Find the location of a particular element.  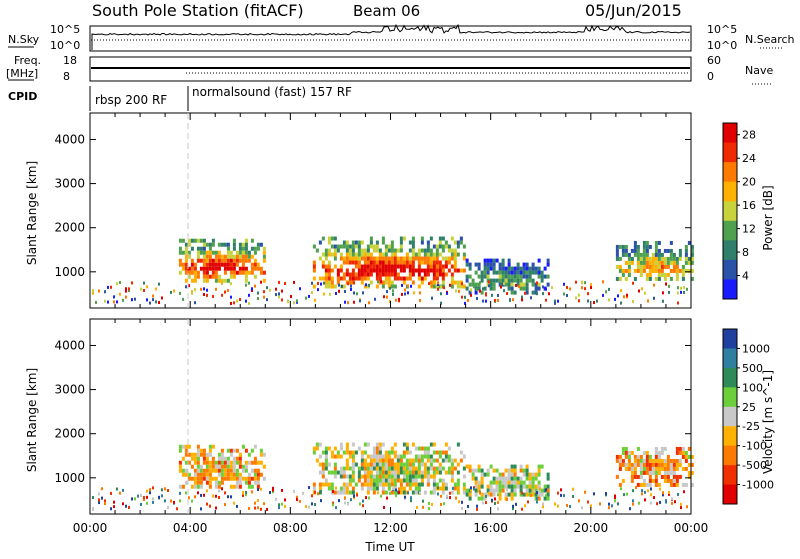

xtick-label: 00:00 is located at coordinates (691, 528).